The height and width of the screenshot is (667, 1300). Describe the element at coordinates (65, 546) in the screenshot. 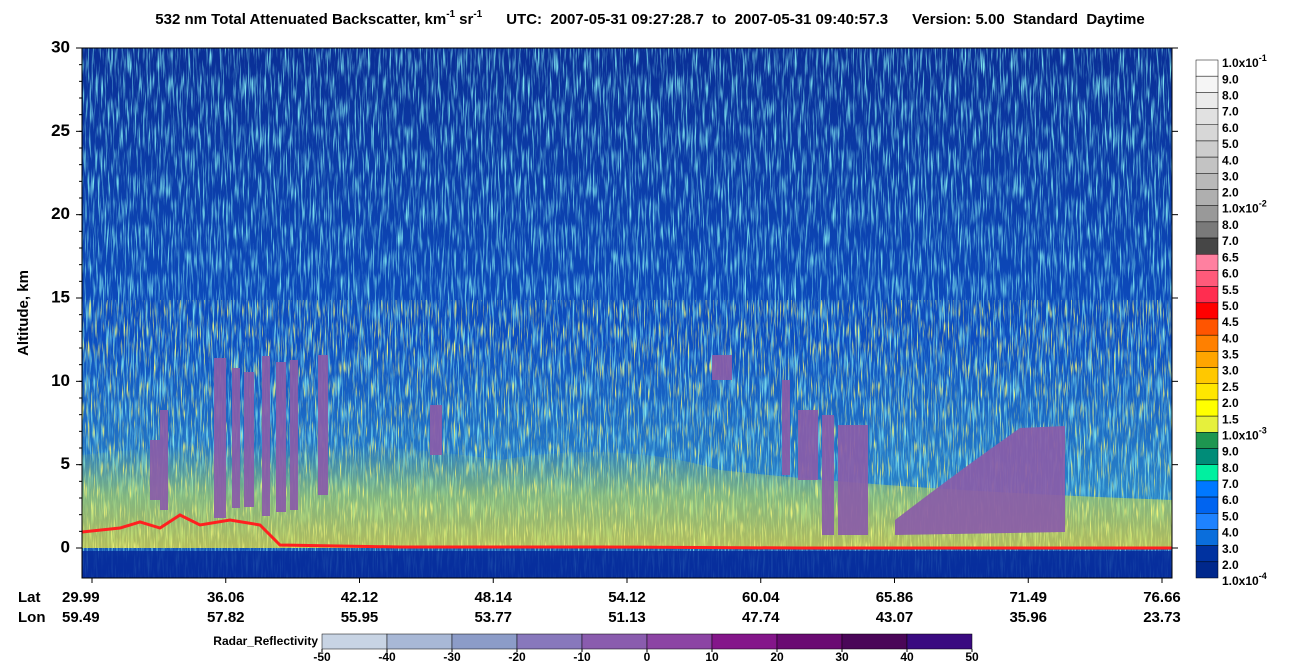

I see `y-tick-label: 0` at that location.